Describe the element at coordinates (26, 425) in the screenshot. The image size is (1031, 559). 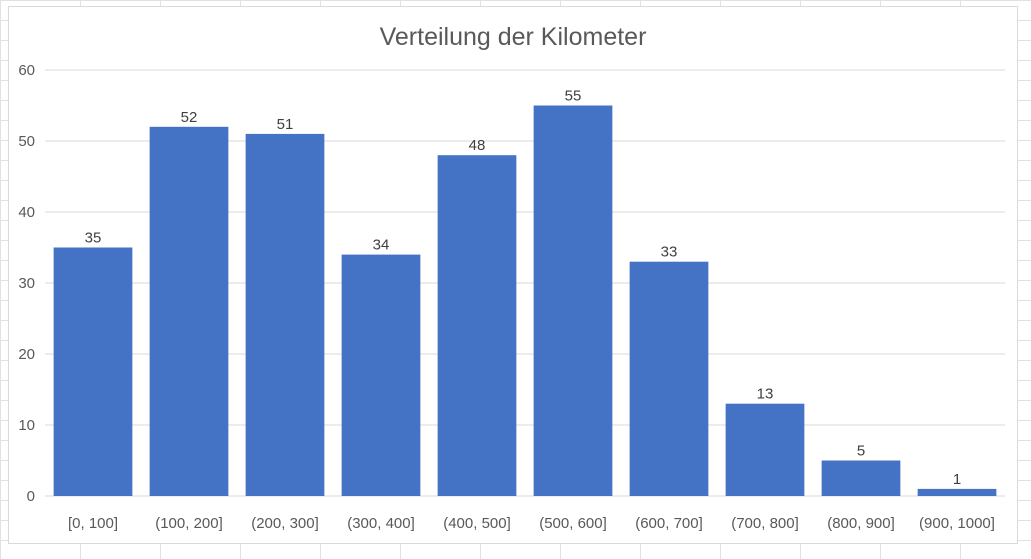
I see `y-tick-label: 10` at that location.